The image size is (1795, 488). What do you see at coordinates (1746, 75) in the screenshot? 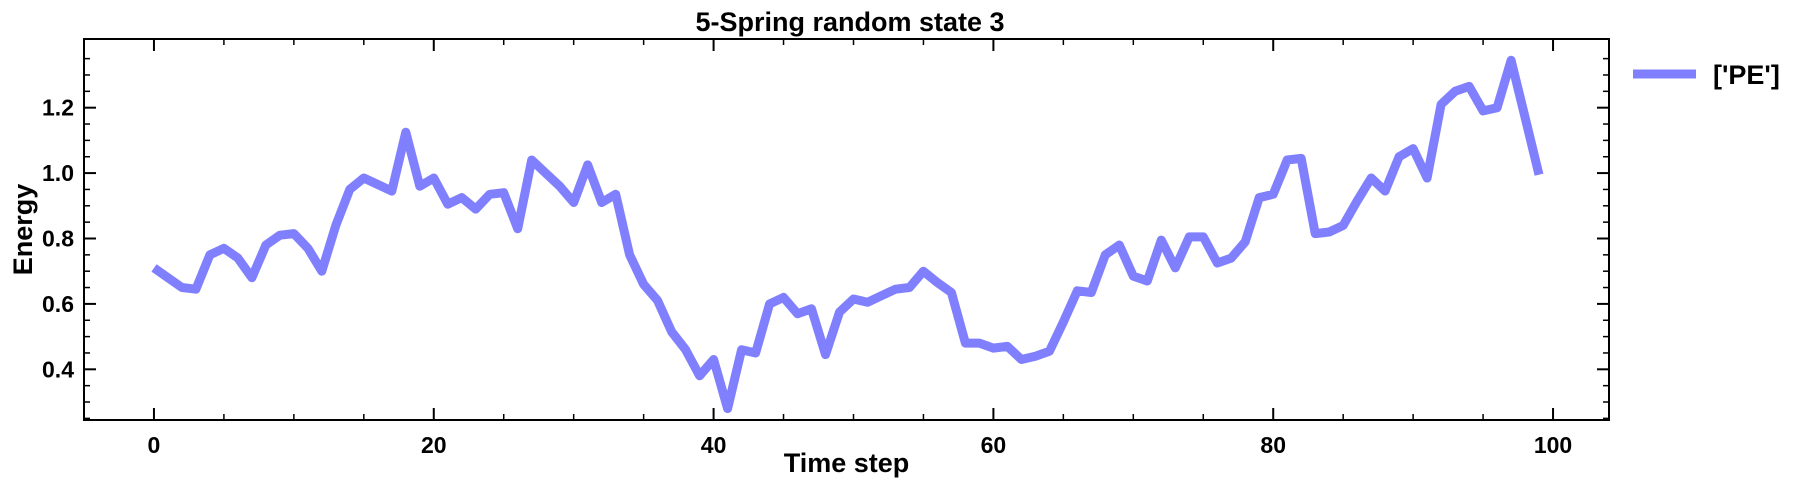
I see `legend-label-pe: ['PE']` at bounding box center [1746, 75].